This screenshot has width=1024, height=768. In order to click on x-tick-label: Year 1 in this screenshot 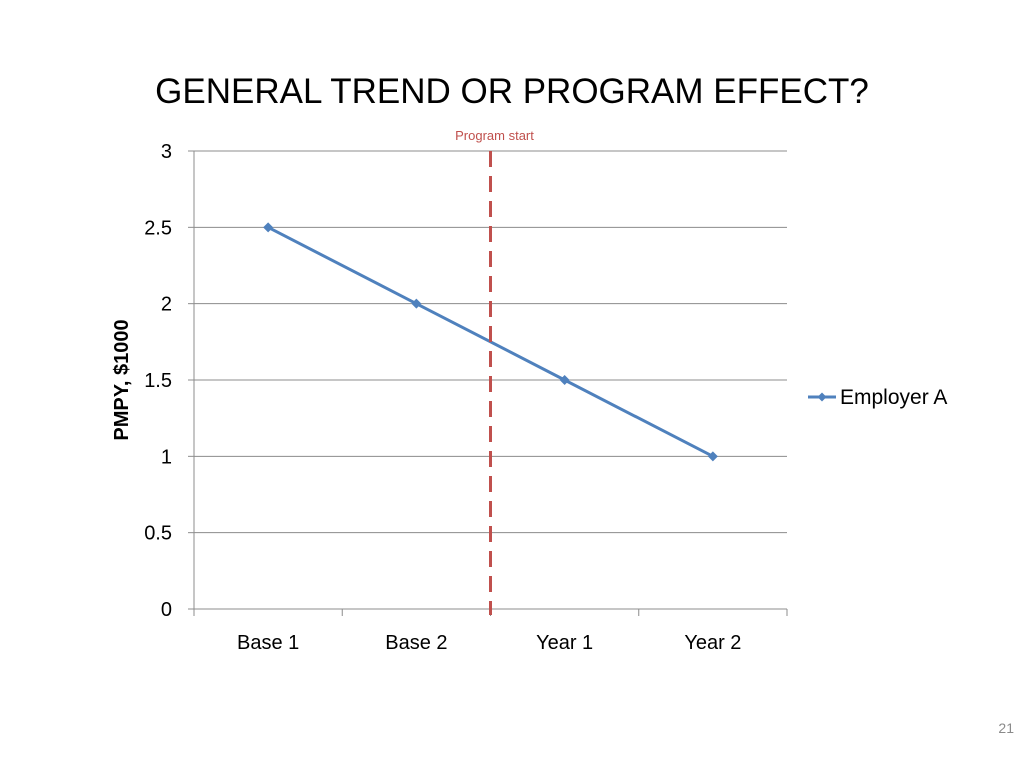, I will do `click(564, 643)`.